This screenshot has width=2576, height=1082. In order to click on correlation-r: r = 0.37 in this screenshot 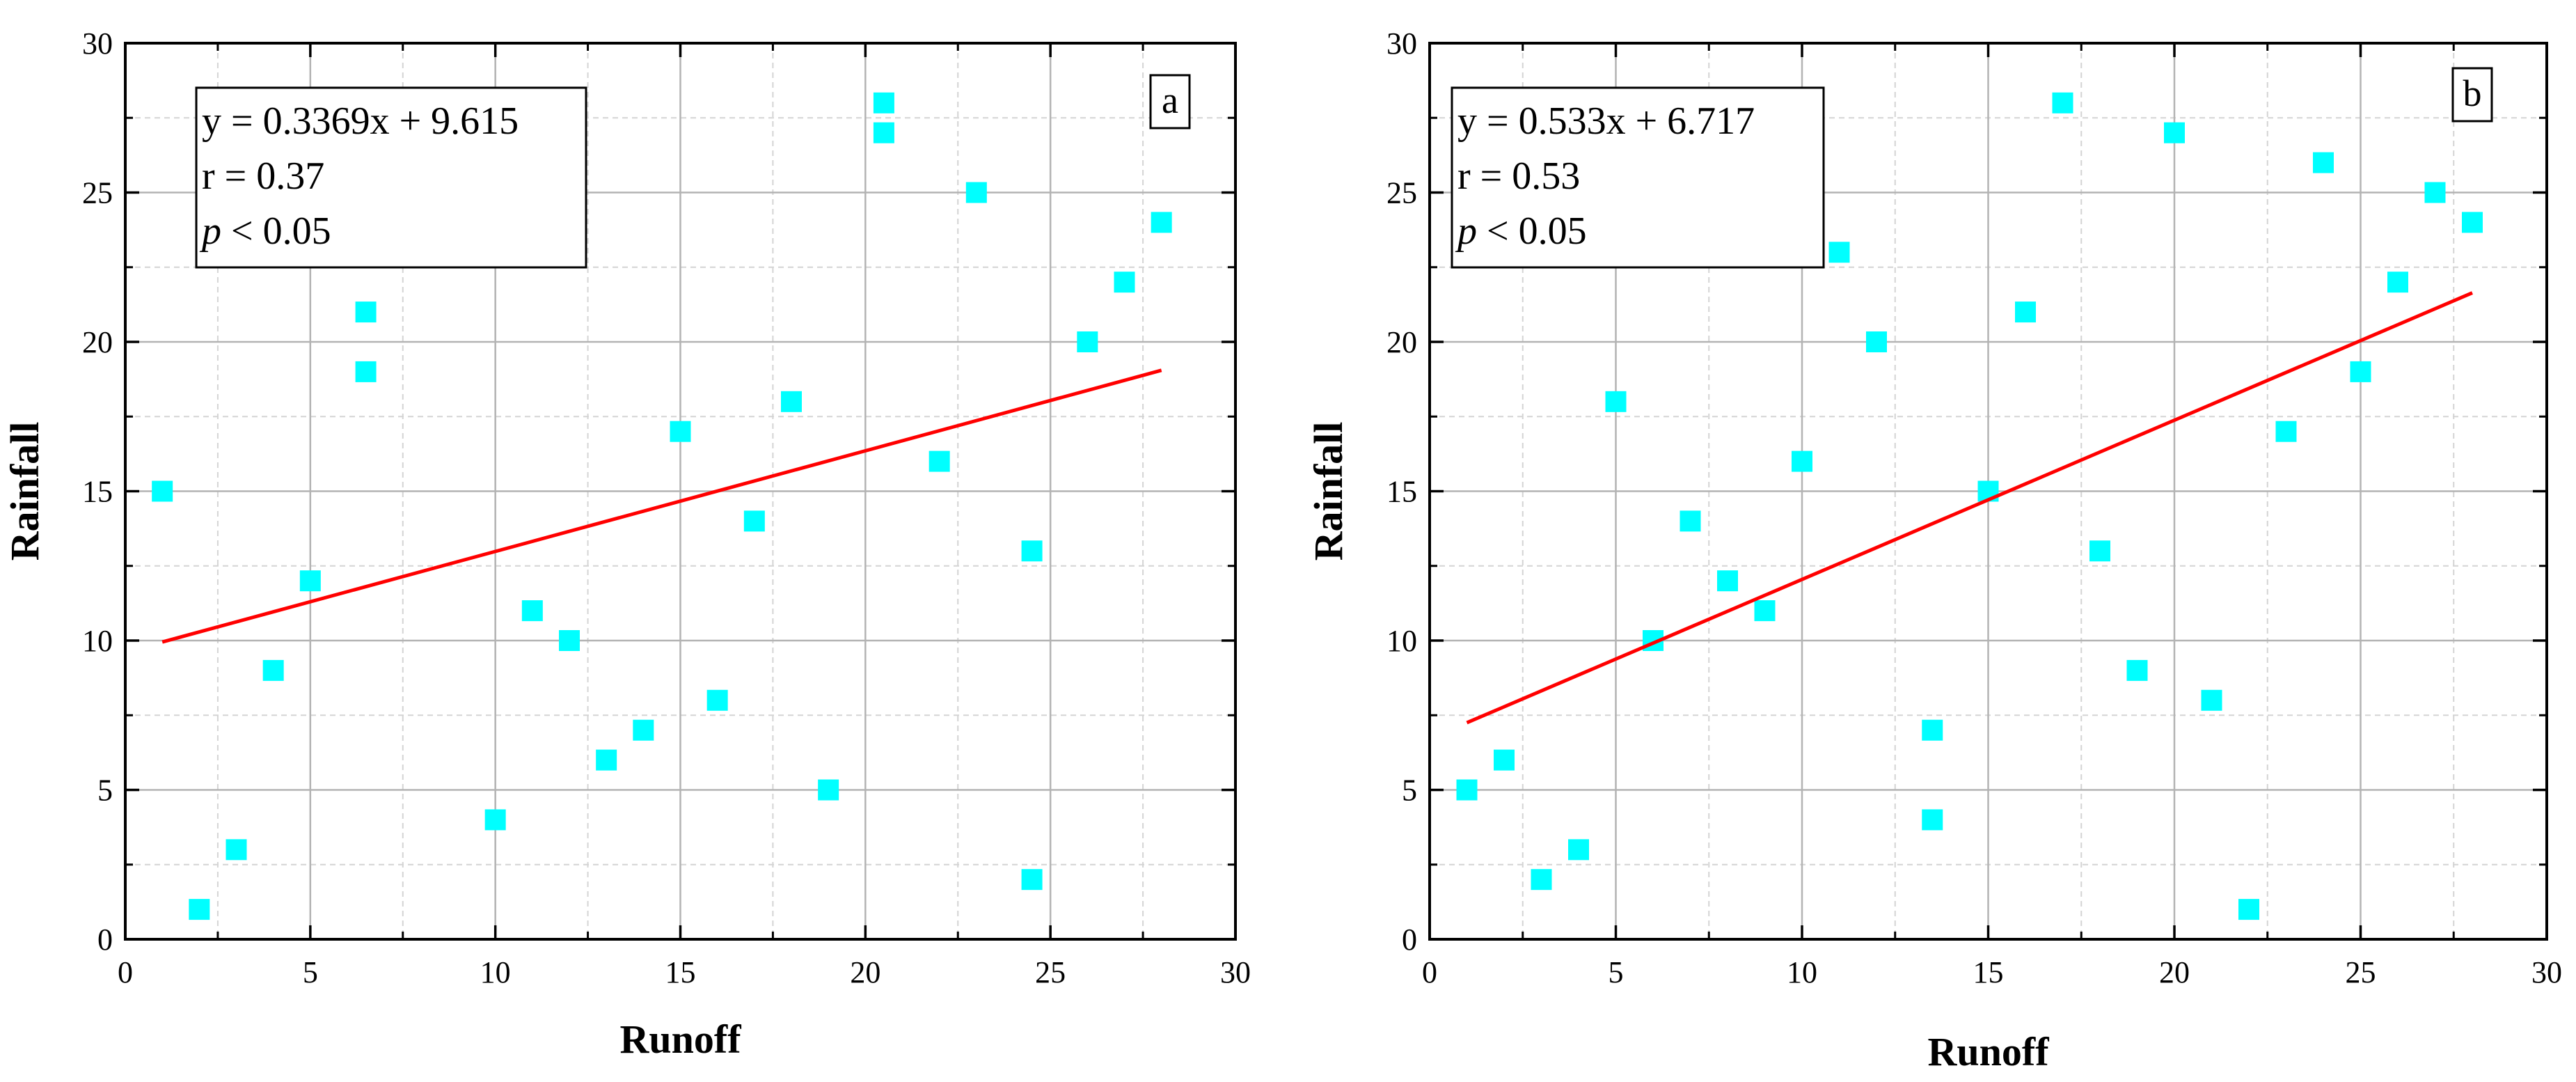, I will do `click(263, 176)`.